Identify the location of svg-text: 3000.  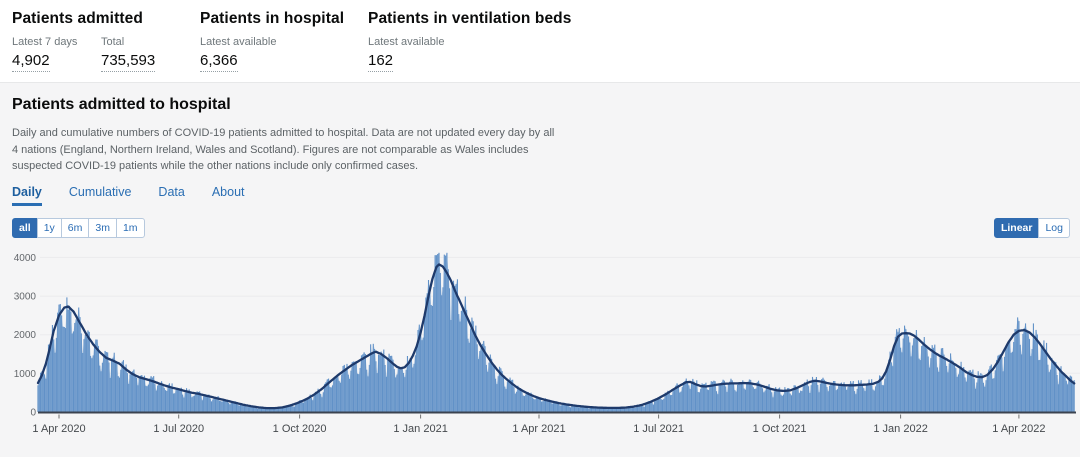
(25, 296).